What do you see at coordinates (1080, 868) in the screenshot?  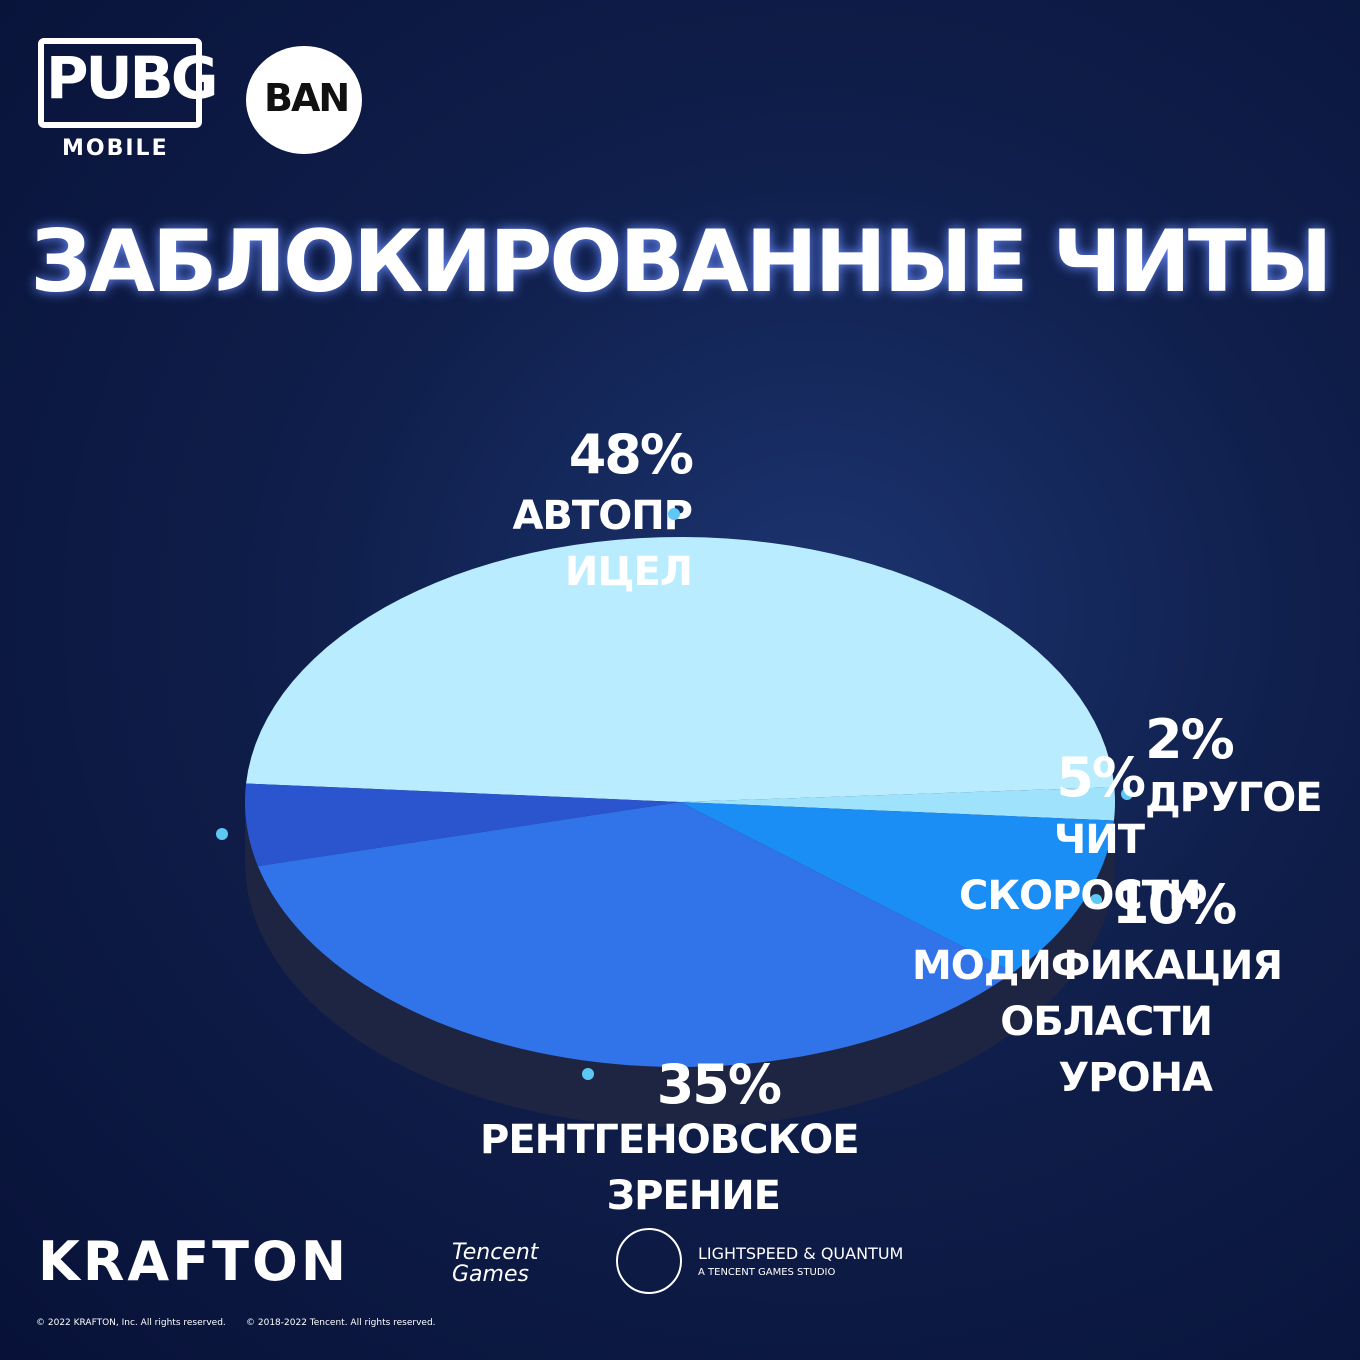 I see `category-label: ЧИТ СКОРОСТИ` at bounding box center [1080, 868].